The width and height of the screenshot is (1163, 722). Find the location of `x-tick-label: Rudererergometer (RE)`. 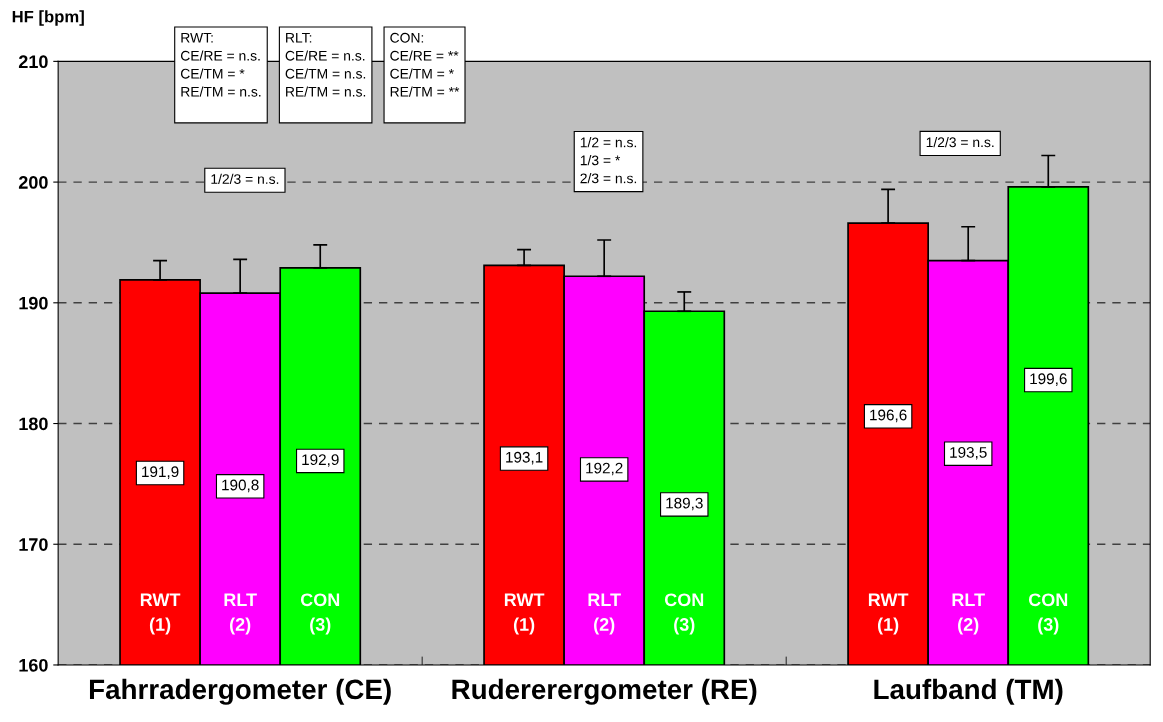

x-tick-label: Rudererergometer (RE) is located at coordinates (604, 691).